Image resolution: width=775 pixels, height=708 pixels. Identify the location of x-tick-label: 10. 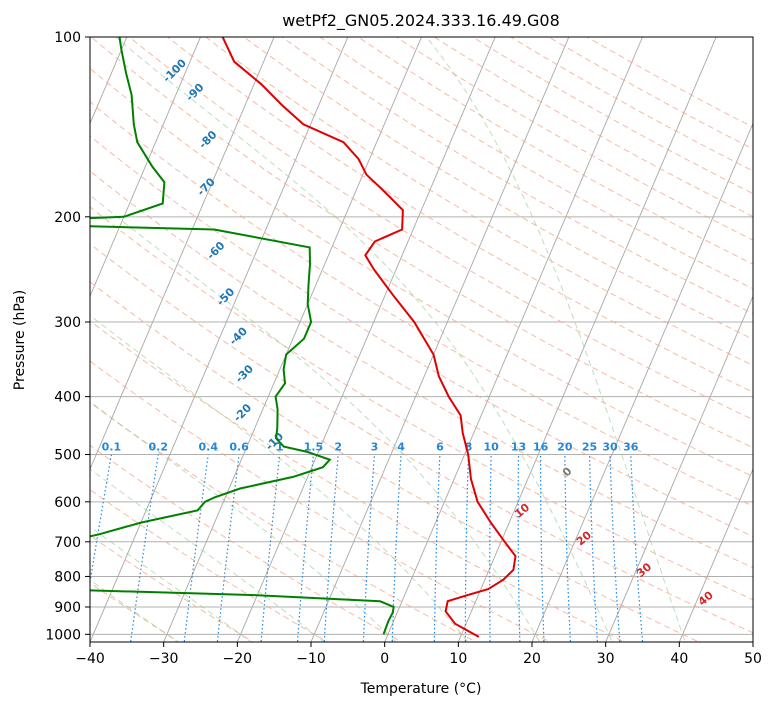
(458, 659).